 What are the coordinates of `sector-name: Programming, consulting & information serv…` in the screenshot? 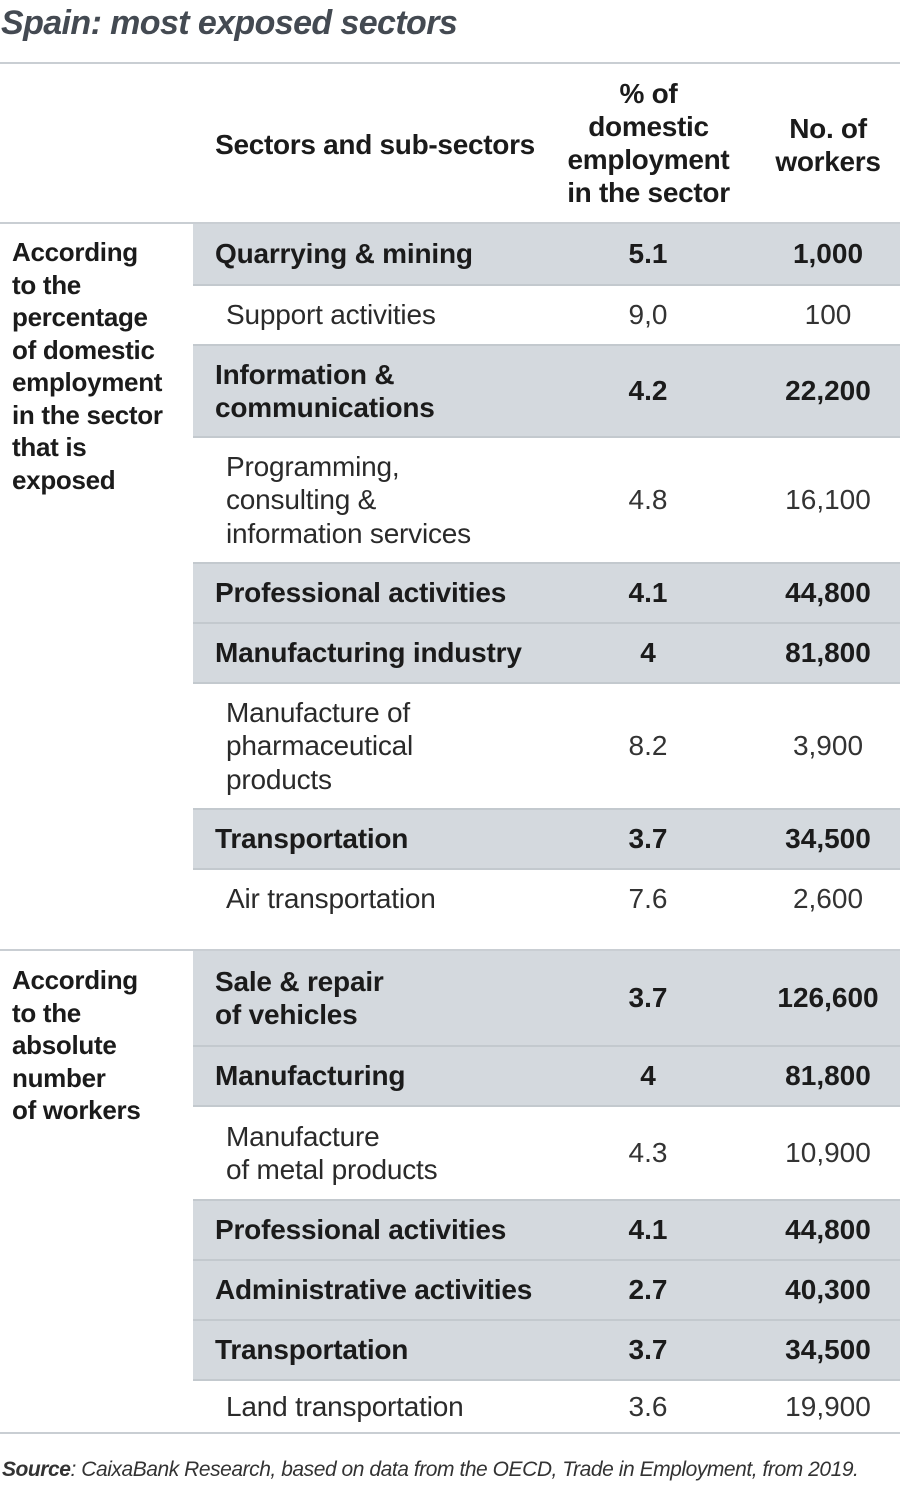 It's located at (391, 500).